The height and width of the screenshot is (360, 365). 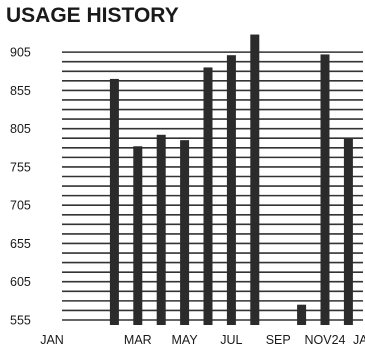 What do you see at coordinates (325, 340) in the screenshot?
I see `x-tick-label-nov24: NOV24` at bounding box center [325, 340].